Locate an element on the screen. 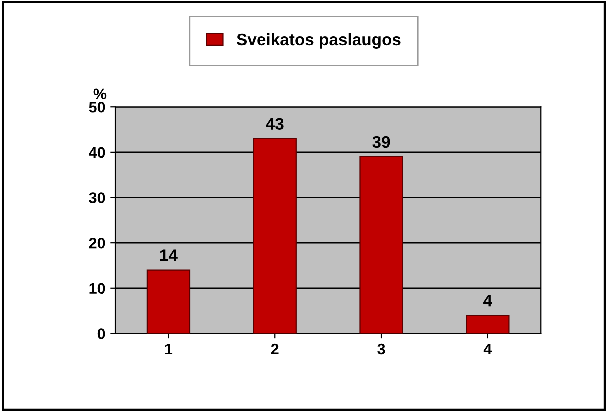  data-label: 14 is located at coordinates (169, 256).